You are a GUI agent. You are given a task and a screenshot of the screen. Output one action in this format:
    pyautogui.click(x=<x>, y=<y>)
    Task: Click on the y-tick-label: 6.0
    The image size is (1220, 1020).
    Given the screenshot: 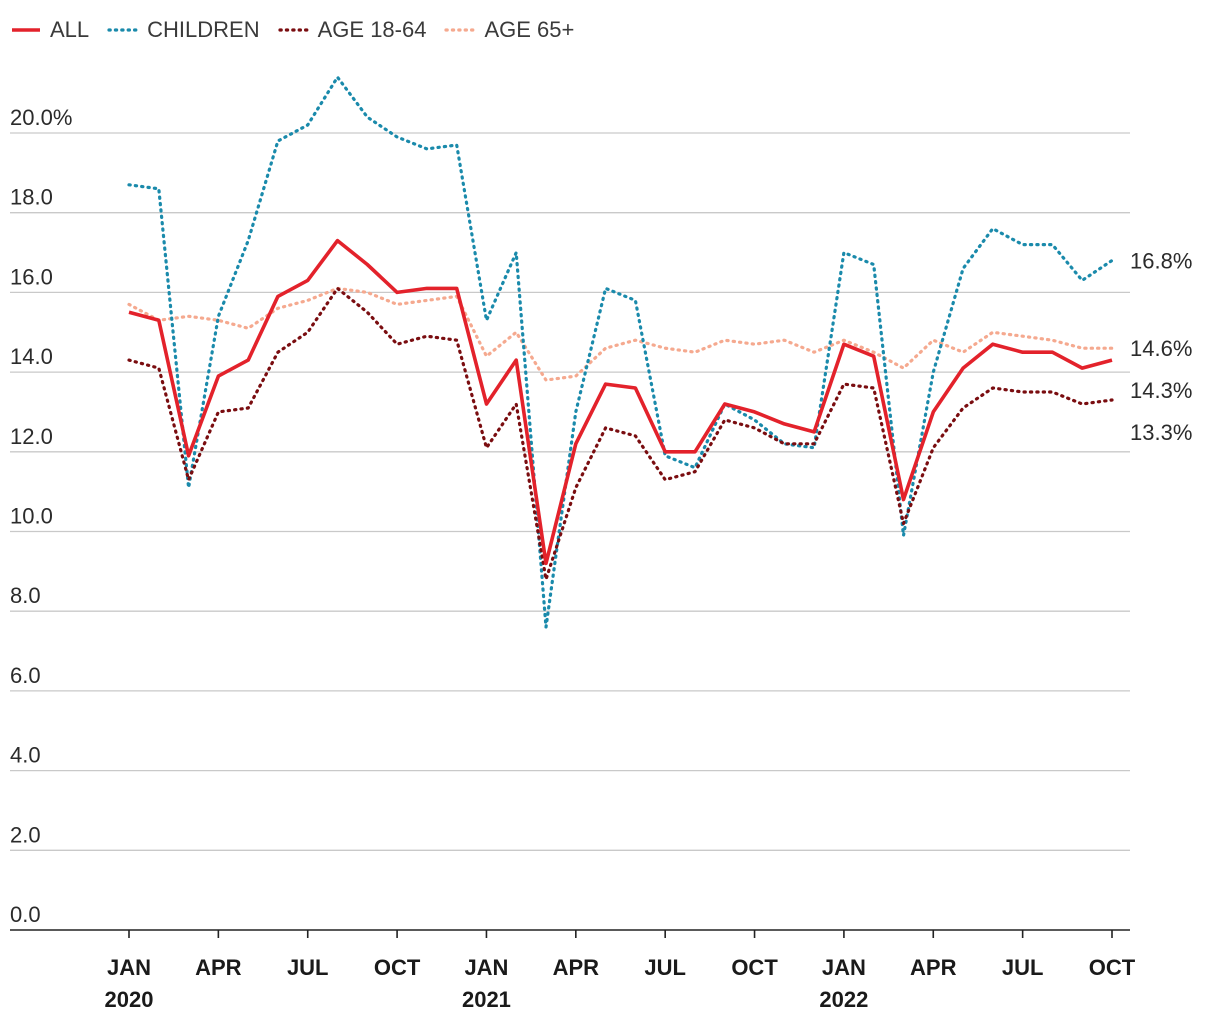 What is the action you would take?
    pyautogui.click(x=25, y=675)
    